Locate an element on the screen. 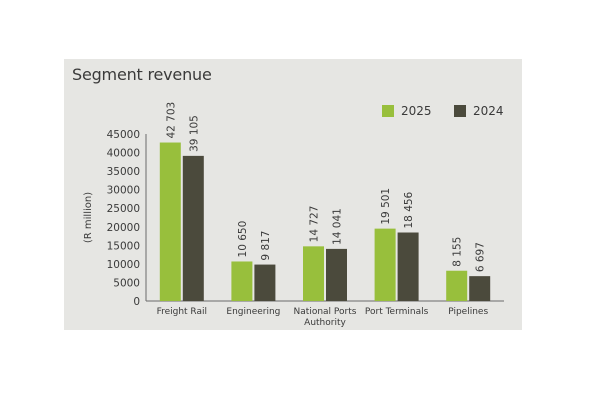 The width and height of the screenshot is (600, 400). y-tick-label: 15000 is located at coordinates (123, 246).